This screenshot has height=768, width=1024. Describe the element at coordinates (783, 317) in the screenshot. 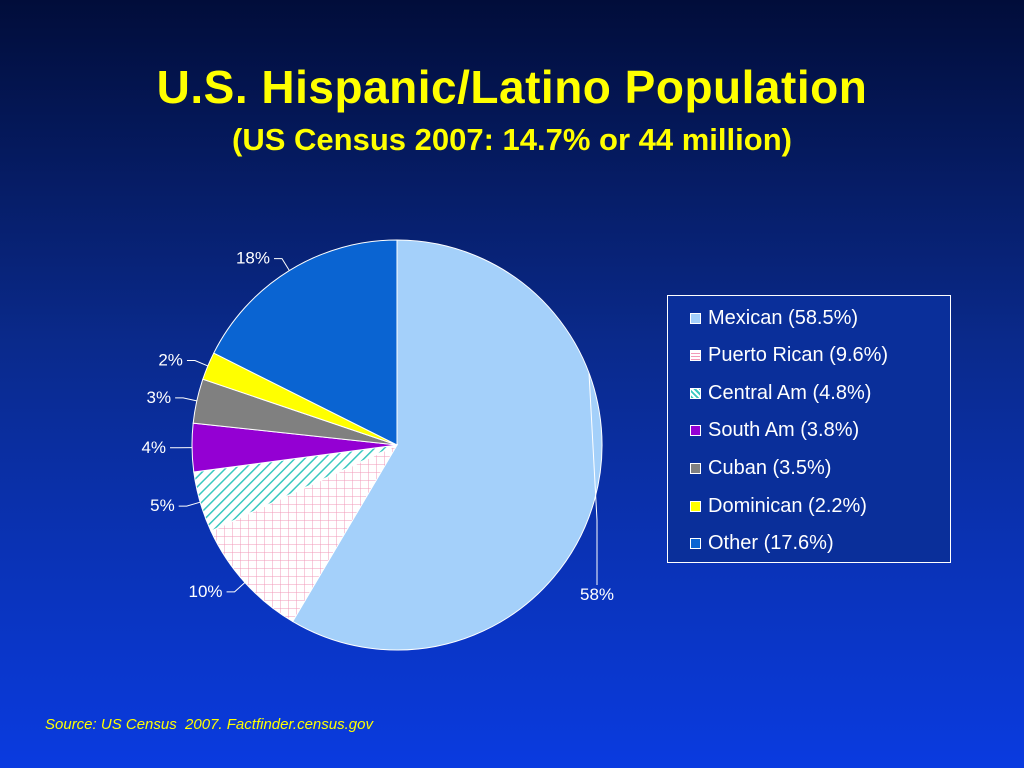

I see `legend-label-0: Mexican (58.5%)` at that location.